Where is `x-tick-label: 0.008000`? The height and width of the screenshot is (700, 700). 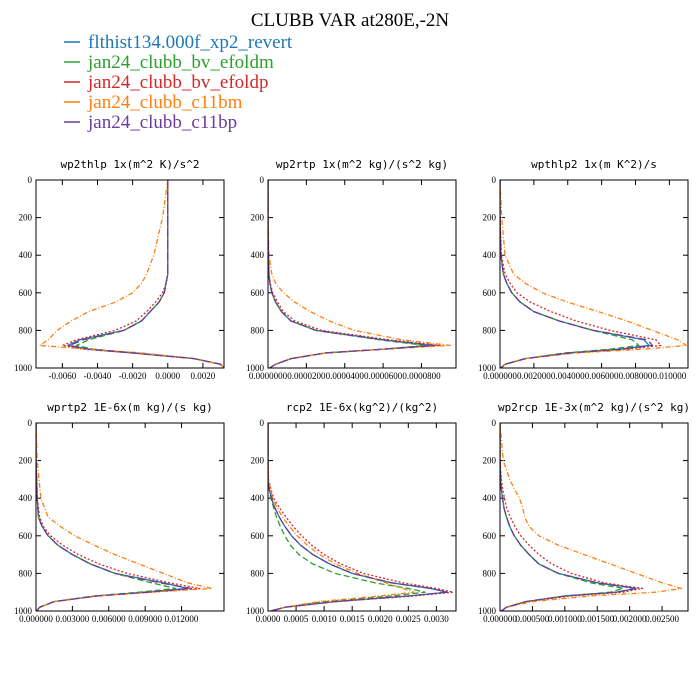 x-tick-label: 0.008000 is located at coordinates (636, 376).